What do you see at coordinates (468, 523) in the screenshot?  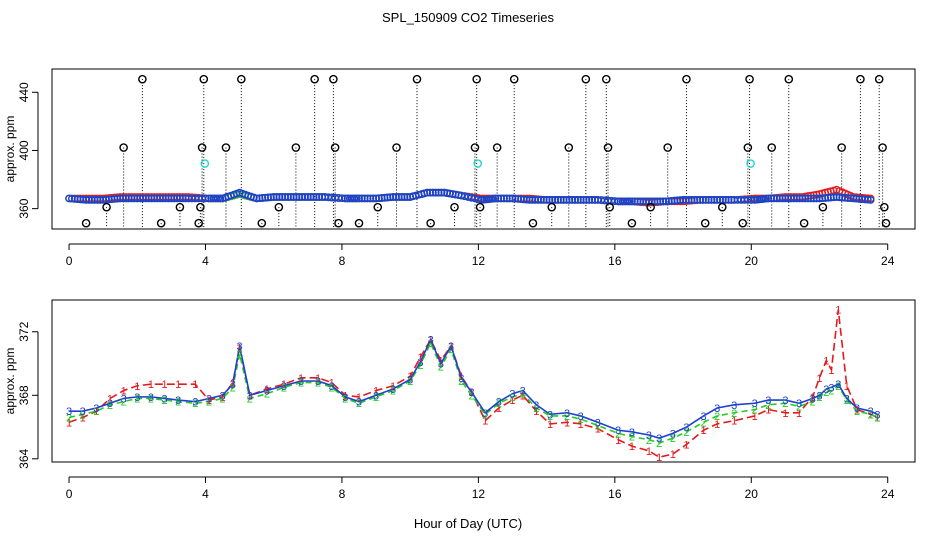 I see `x-axis-title: Hour of Day (UTC)` at bounding box center [468, 523].